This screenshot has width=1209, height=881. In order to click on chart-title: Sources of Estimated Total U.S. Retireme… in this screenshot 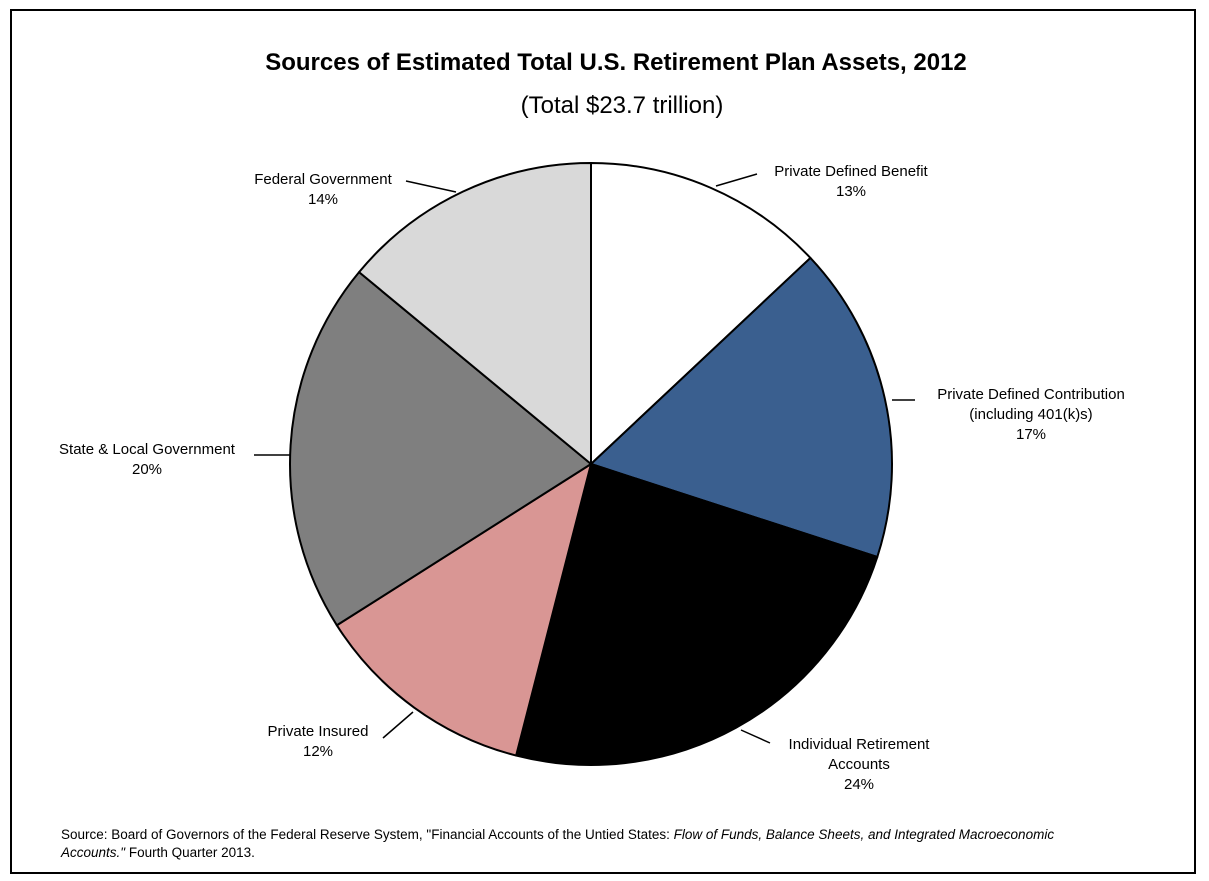, I will do `click(616, 62)`.